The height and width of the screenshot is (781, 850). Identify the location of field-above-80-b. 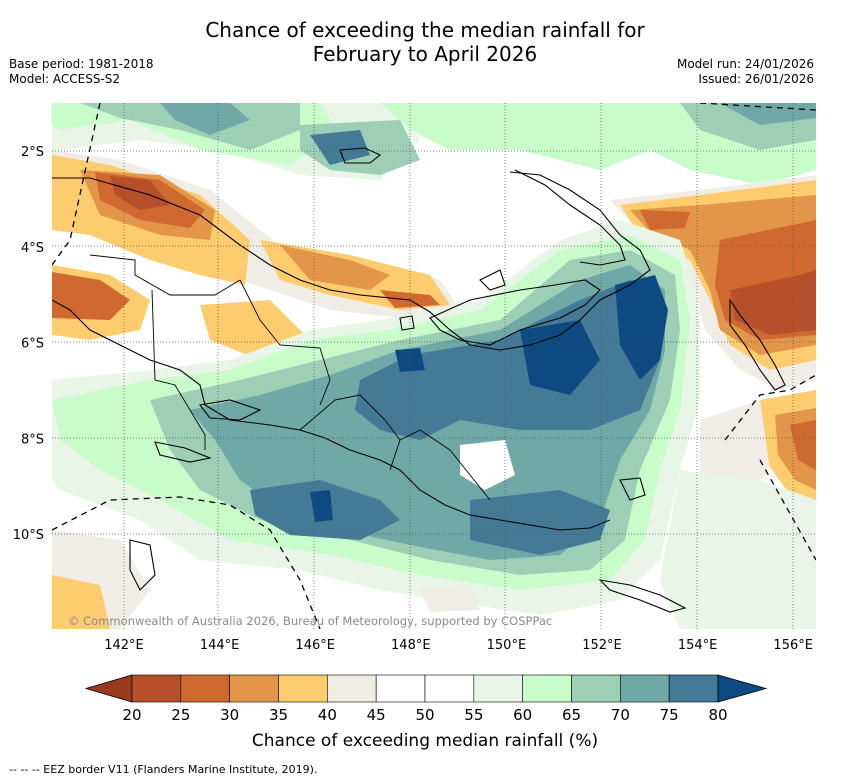
(641, 327).